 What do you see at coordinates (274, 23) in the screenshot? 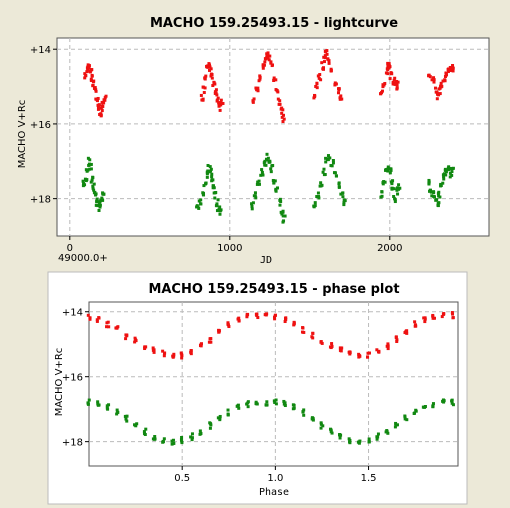
I see `lightcurve-title: MACHO 159.25493.15 - lightcurve` at bounding box center [274, 23].